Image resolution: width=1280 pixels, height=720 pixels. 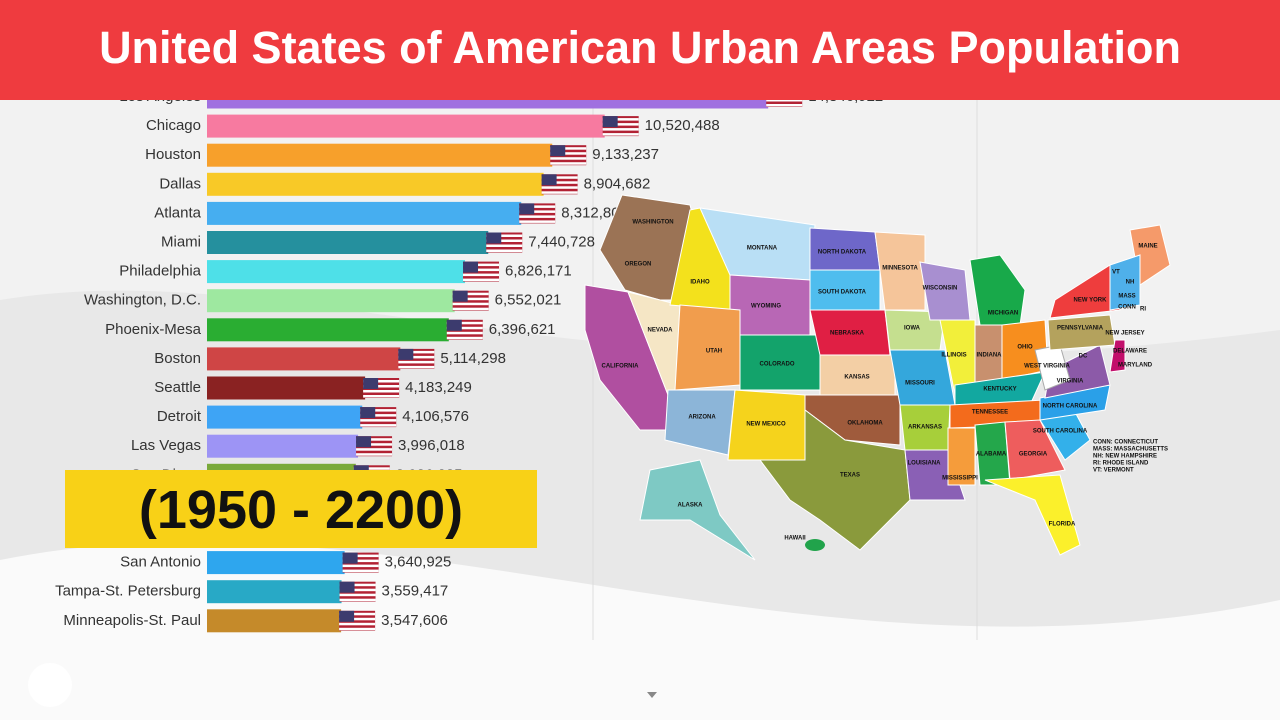 What do you see at coordinates (177, 212) in the screenshot?
I see `category-label: Atlanta` at bounding box center [177, 212].